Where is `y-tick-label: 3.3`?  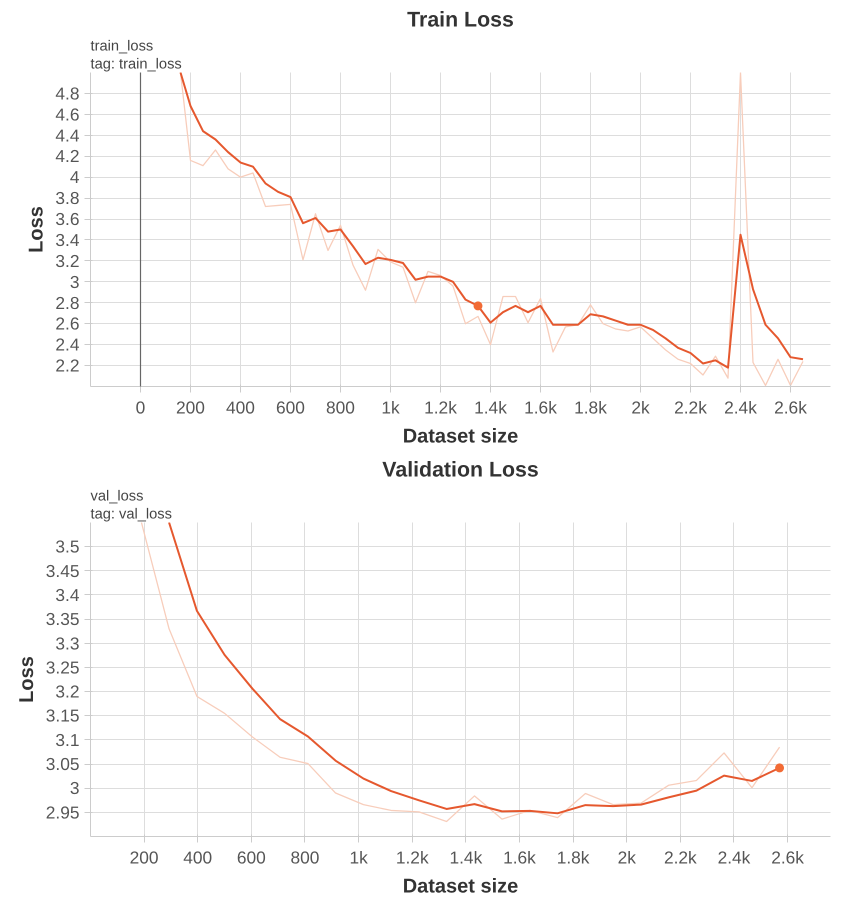 y-tick-label: 3.3 is located at coordinates (67, 643).